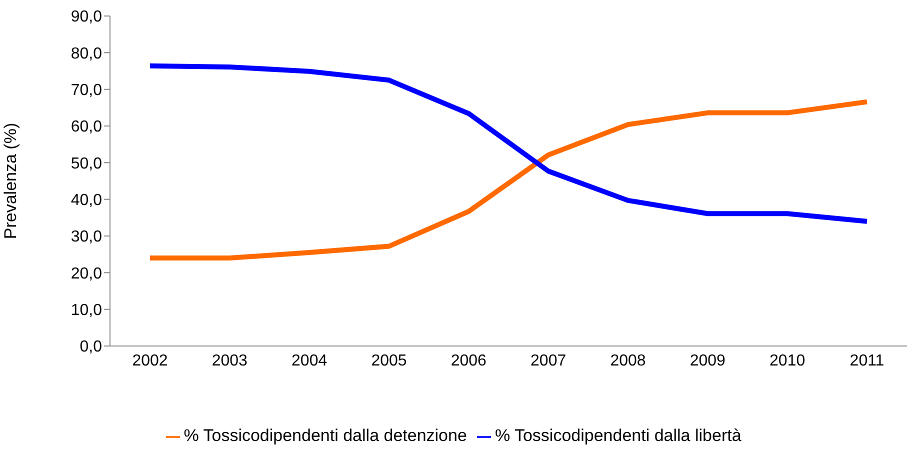 This screenshot has width=911, height=454. What do you see at coordinates (86, 127) in the screenshot?
I see `y-tick-label: 60,0` at bounding box center [86, 127].